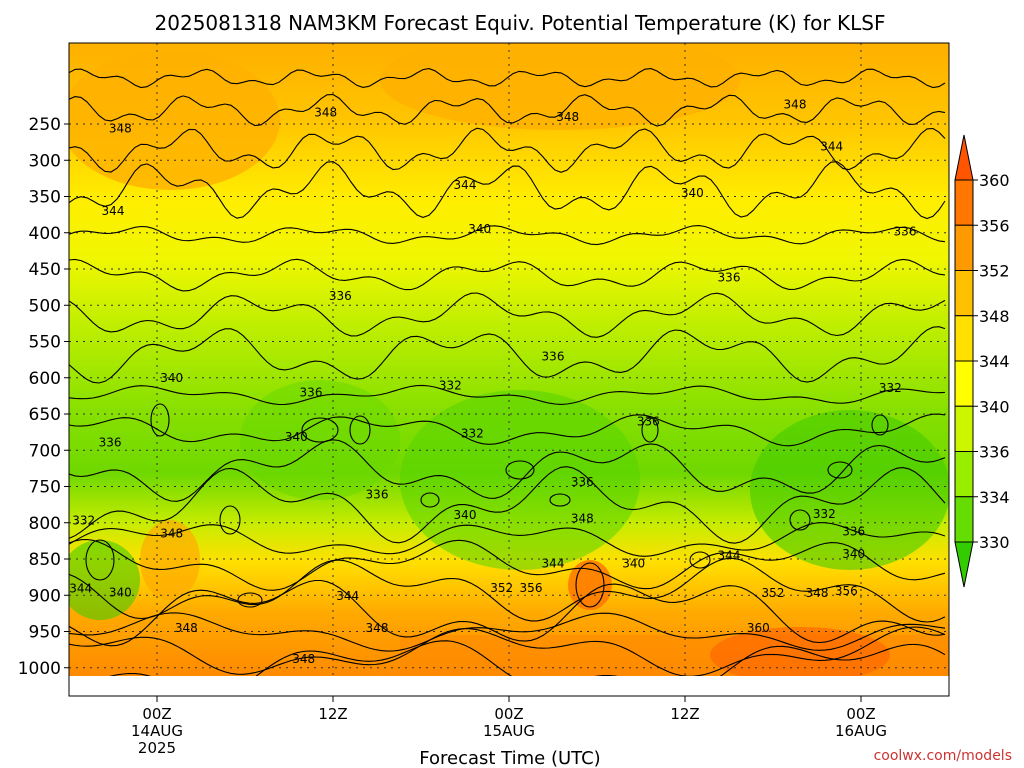 The height and width of the screenshot is (768, 1024). Describe the element at coordinates (994, 452) in the screenshot. I see `colorbar-label: 336` at that location.